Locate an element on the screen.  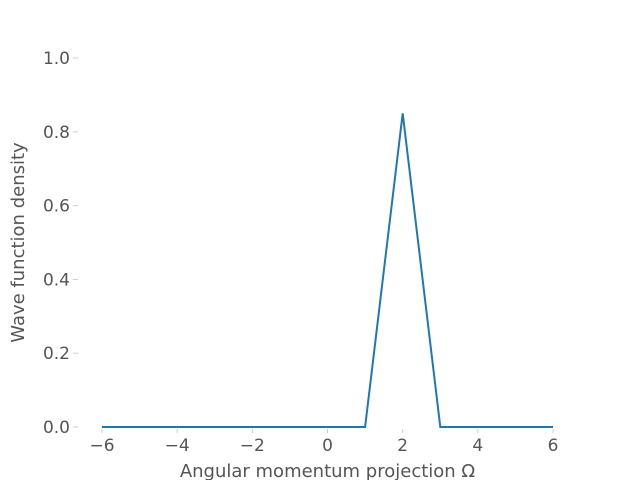
x-axis-label: Angular momentum projection Ω is located at coordinates (328, 470).